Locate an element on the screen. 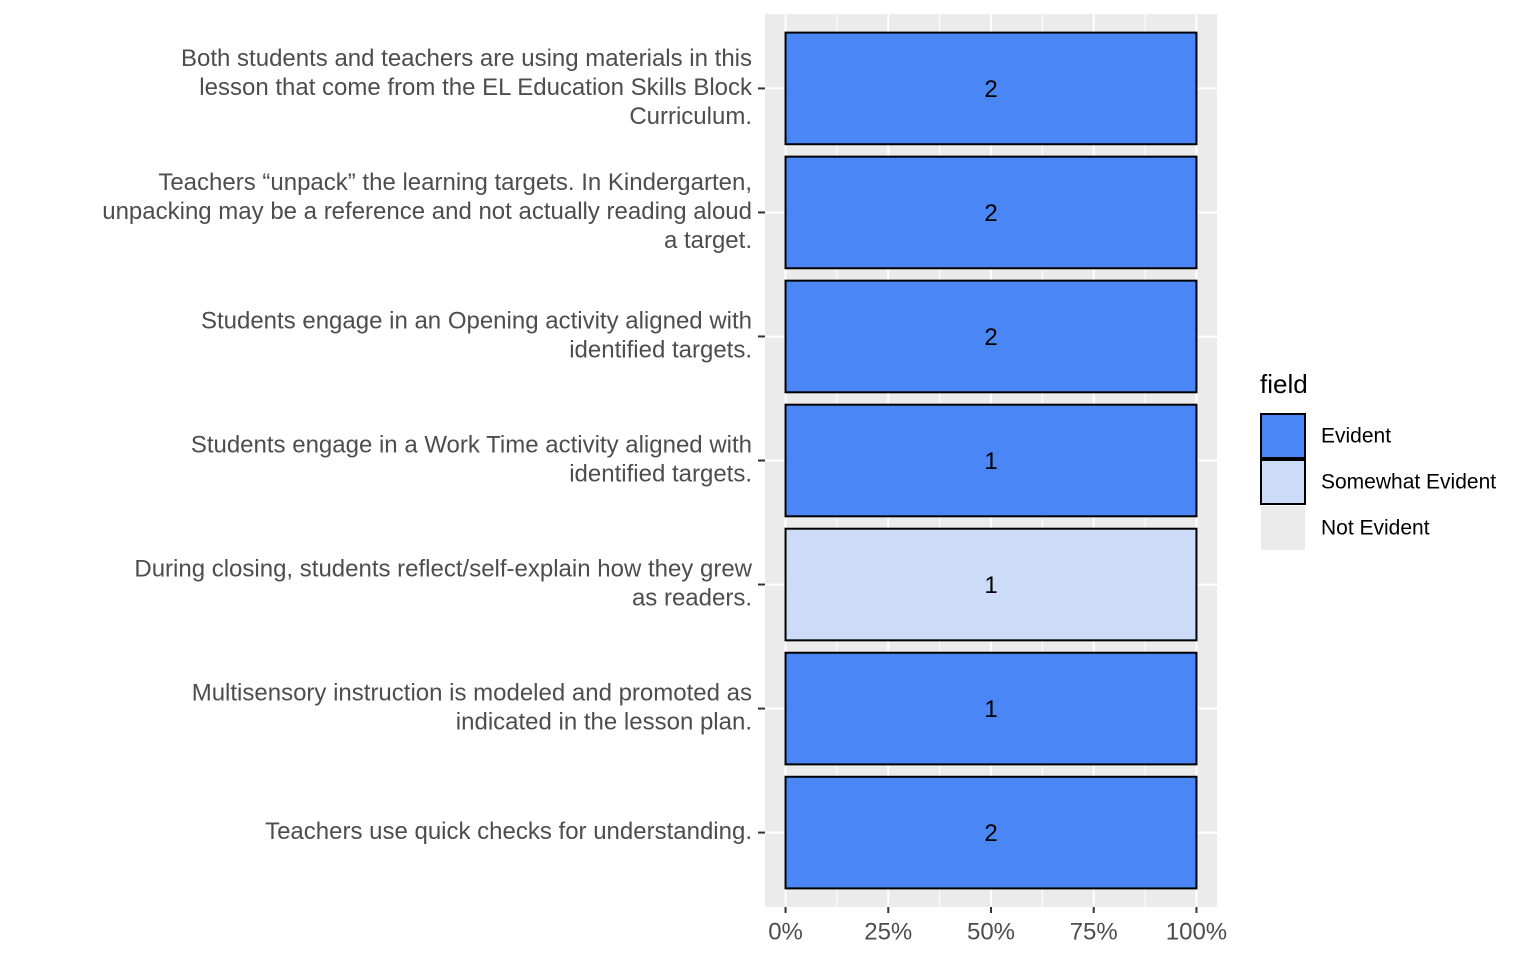 The image size is (1536, 960). y-tick-label: indicated in the lesson plan. is located at coordinates (604, 721).